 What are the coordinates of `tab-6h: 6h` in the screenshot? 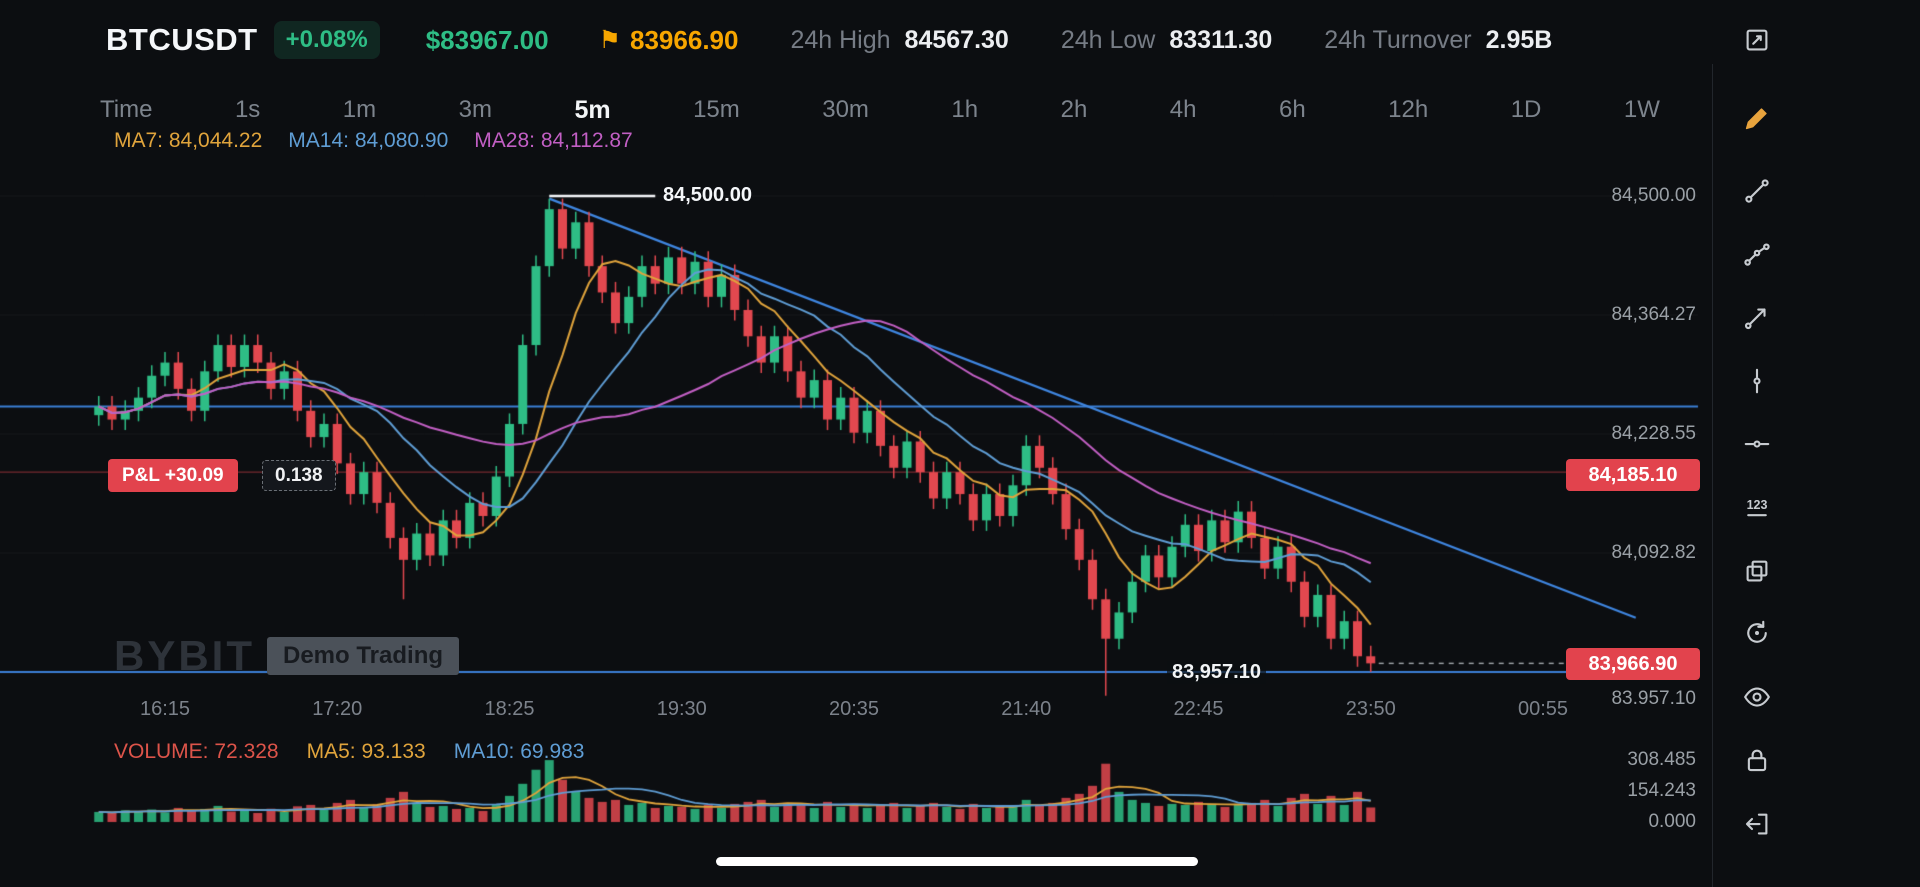 It's located at (1292, 109).